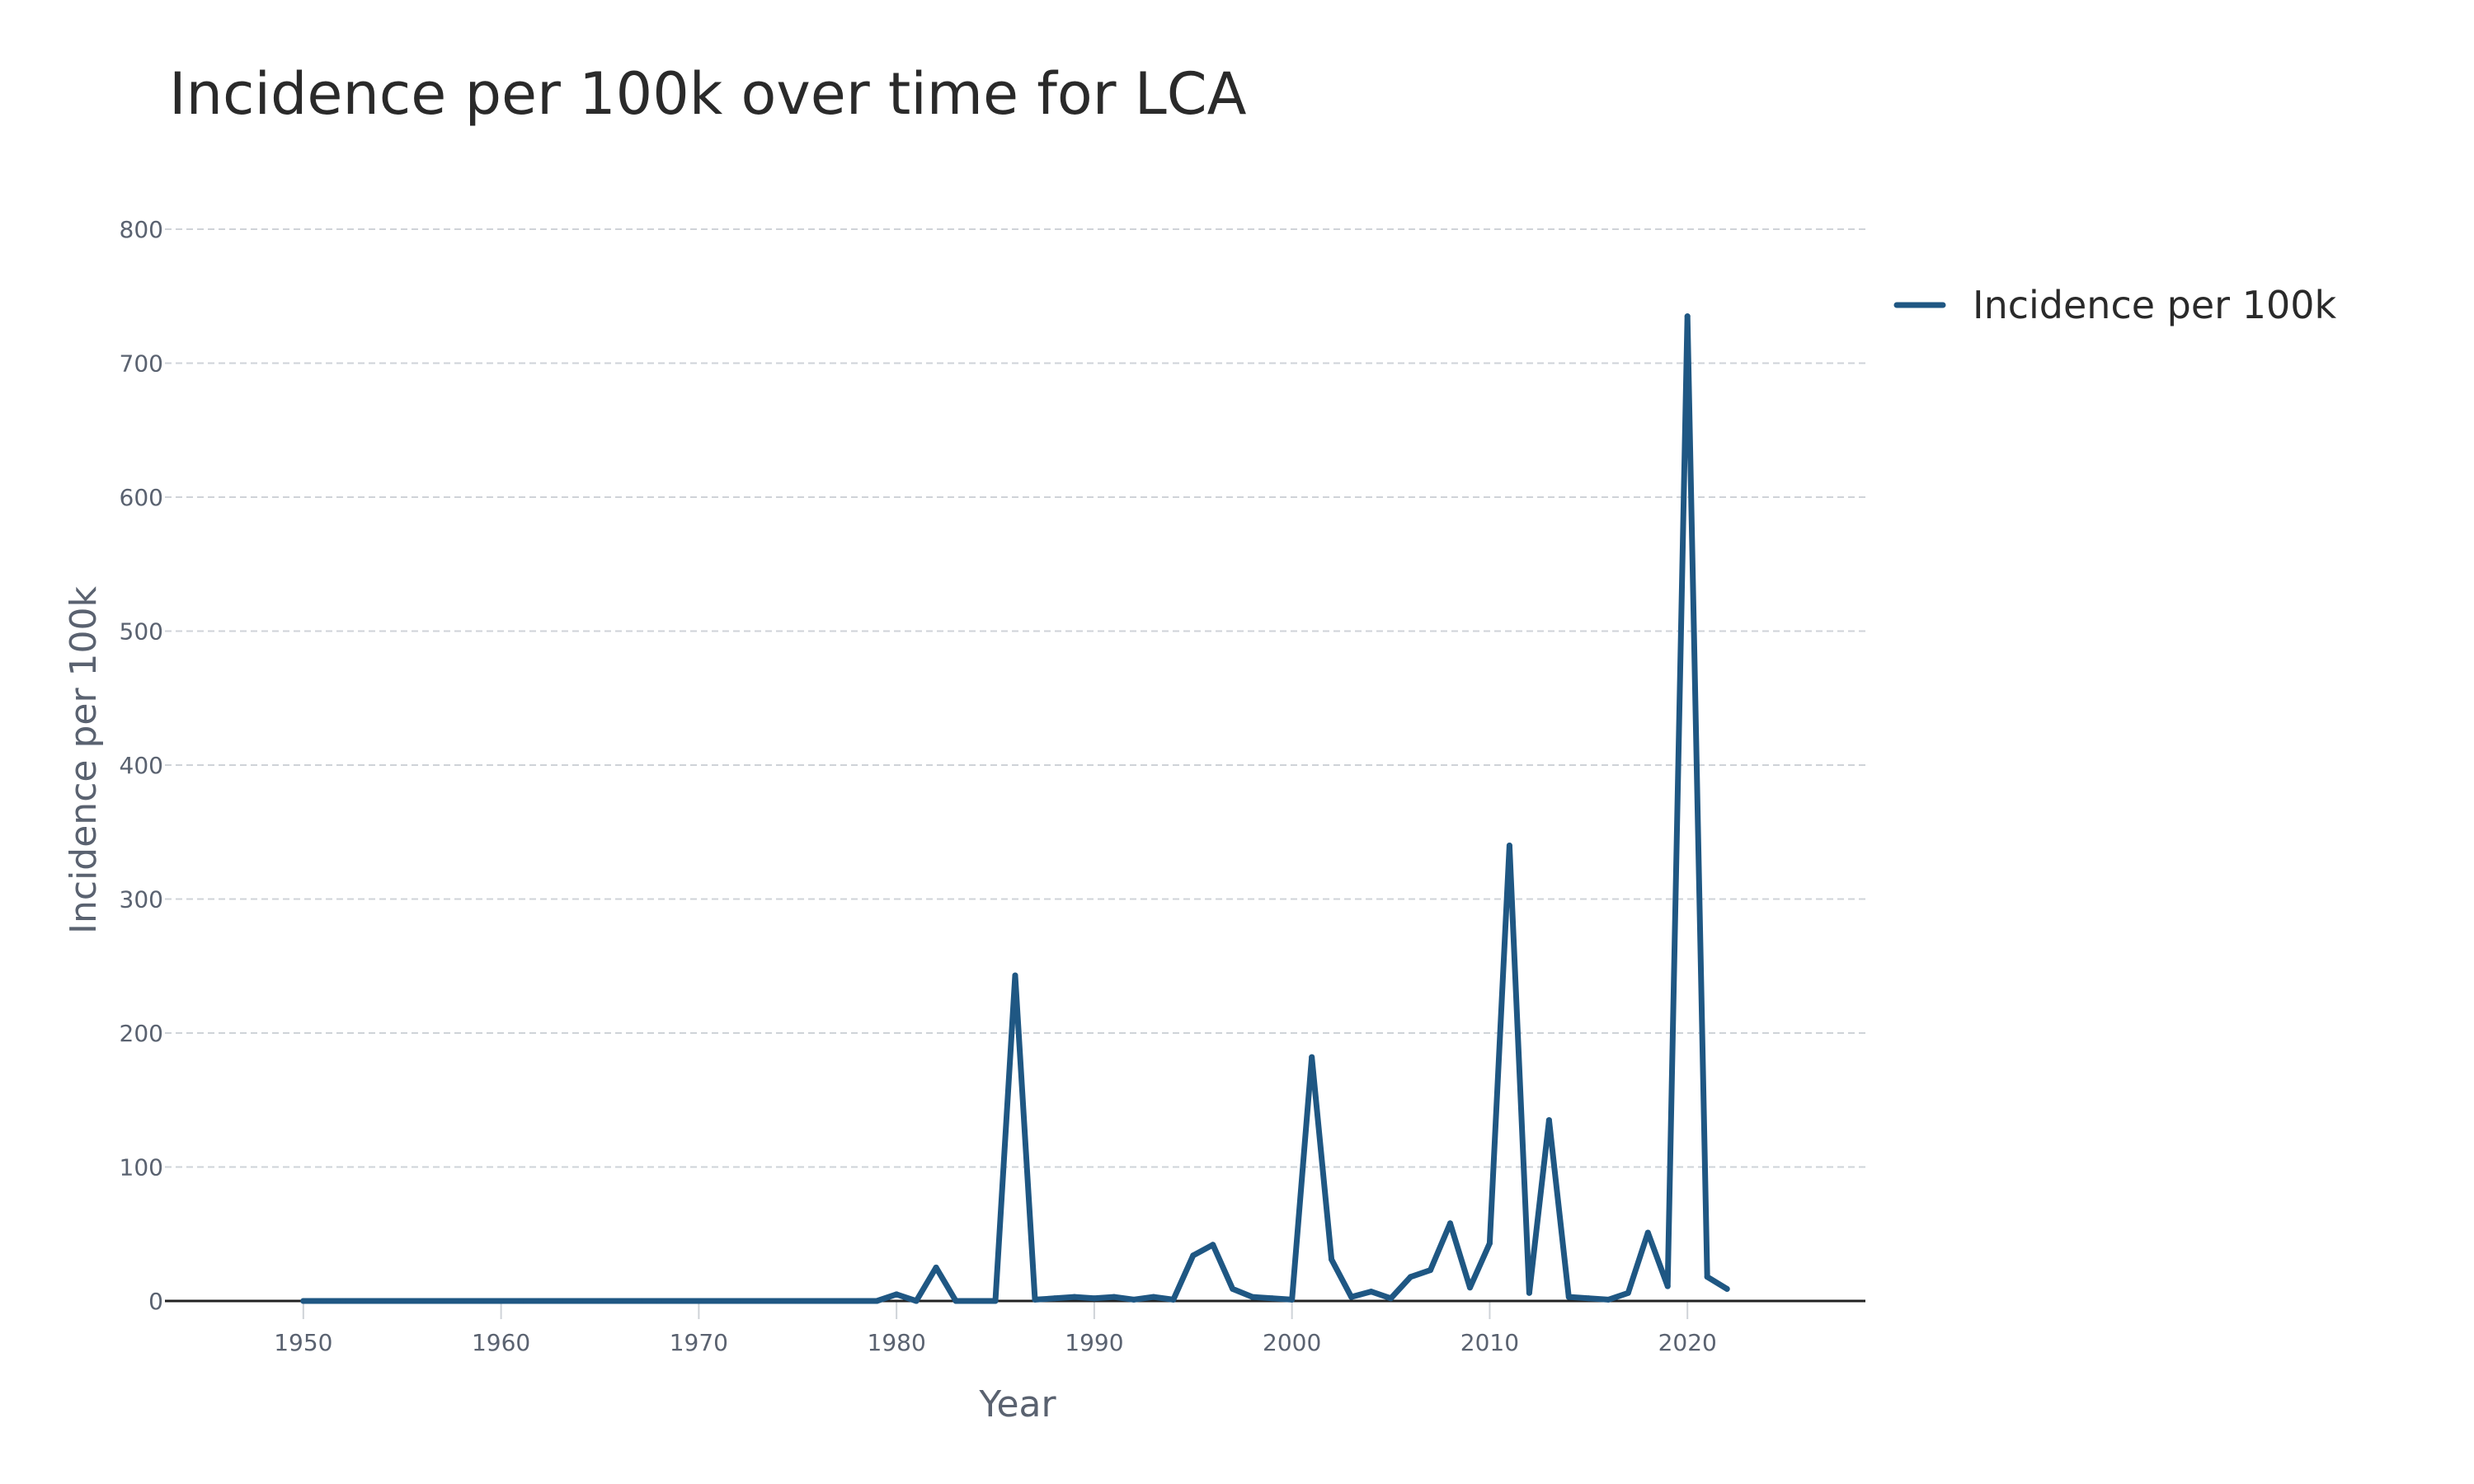 This screenshot has width=2474, height=1484. Describe the element at coordinates (995, 1328) in the screenshot. I see `x-axis-ticks: 1950 1960 1970 1980 1990 2000 2010 2020` at that location.